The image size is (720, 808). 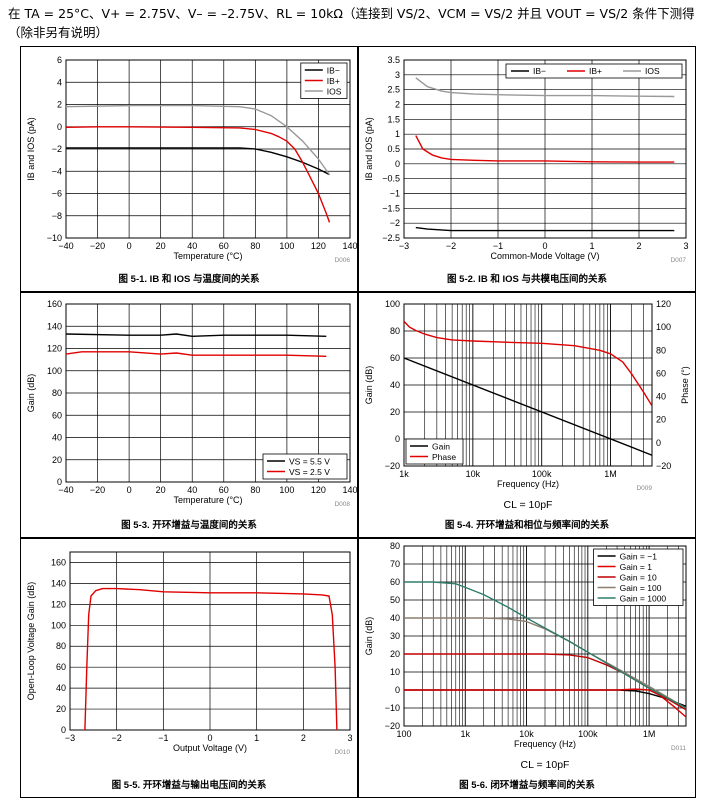 What do you see at coordinates (392, 466) in the screenshot?
I see `y-tick-label: −20` at bounding box center [392, 466].